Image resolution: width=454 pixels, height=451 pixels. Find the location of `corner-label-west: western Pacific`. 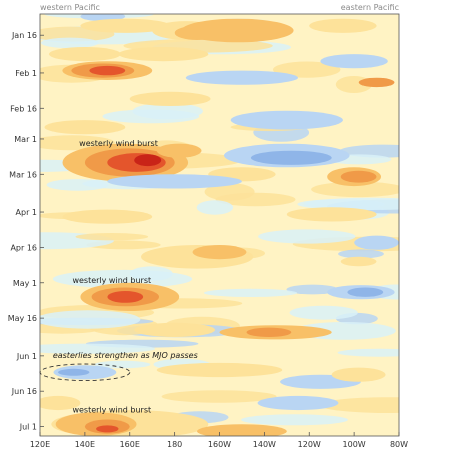

corner-label-west: western Pacific is located at coordinates (70, 7).